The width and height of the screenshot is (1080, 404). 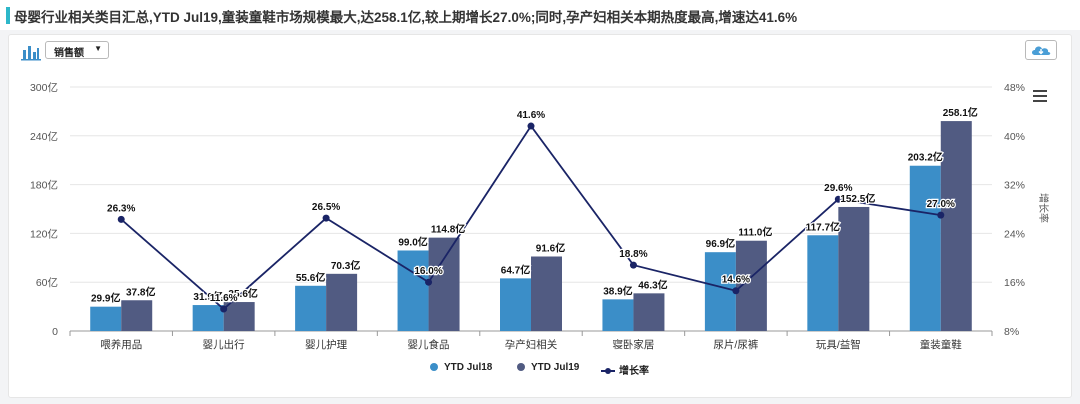 What do you see at coordinates (925, 157) in the screenshot?
I see `data-label-ytd-jul18: 203.2亿` at bounding box center [925, 157].